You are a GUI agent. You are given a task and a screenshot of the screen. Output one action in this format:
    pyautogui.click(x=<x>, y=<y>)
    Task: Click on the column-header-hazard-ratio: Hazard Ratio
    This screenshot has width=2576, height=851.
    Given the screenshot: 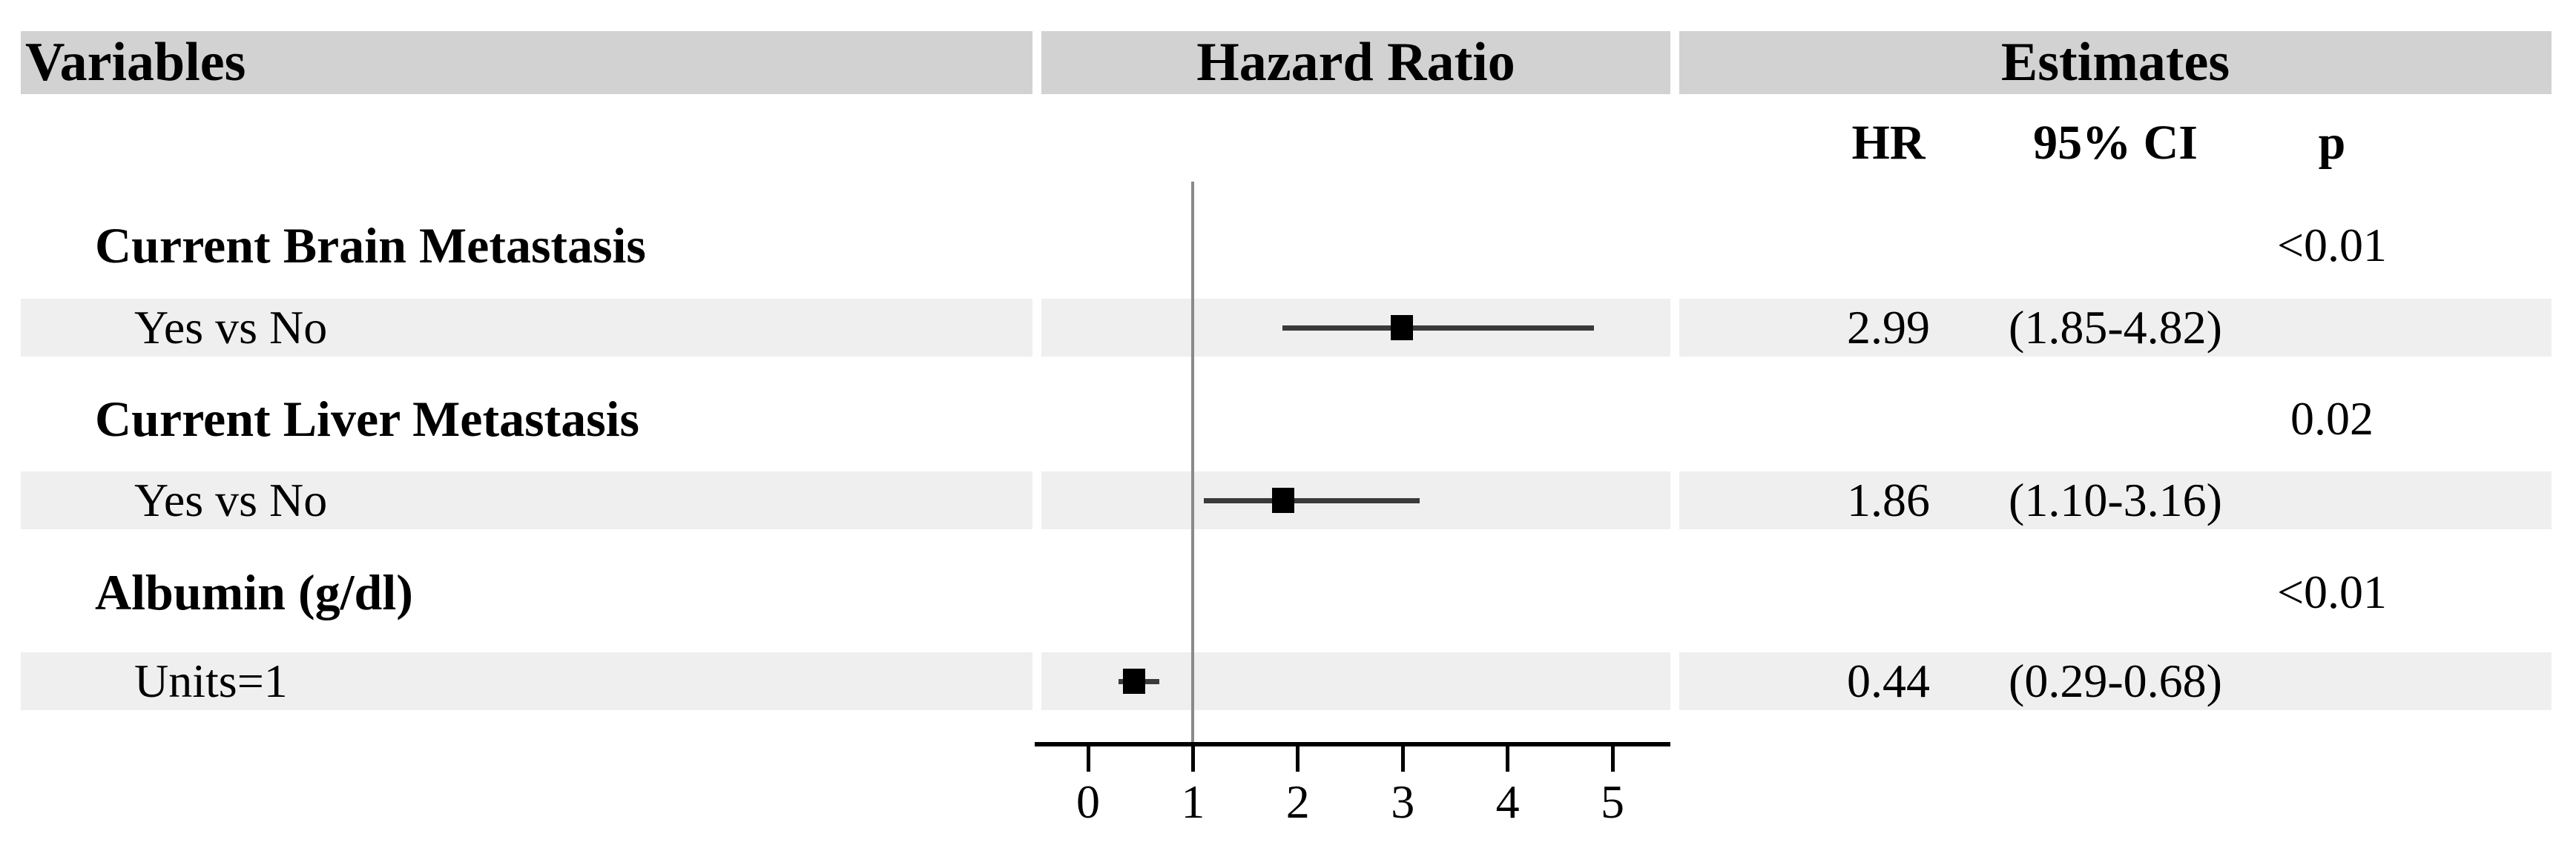 What is the action you would take?
    pyautogui.click(x=1356, y=62)
    